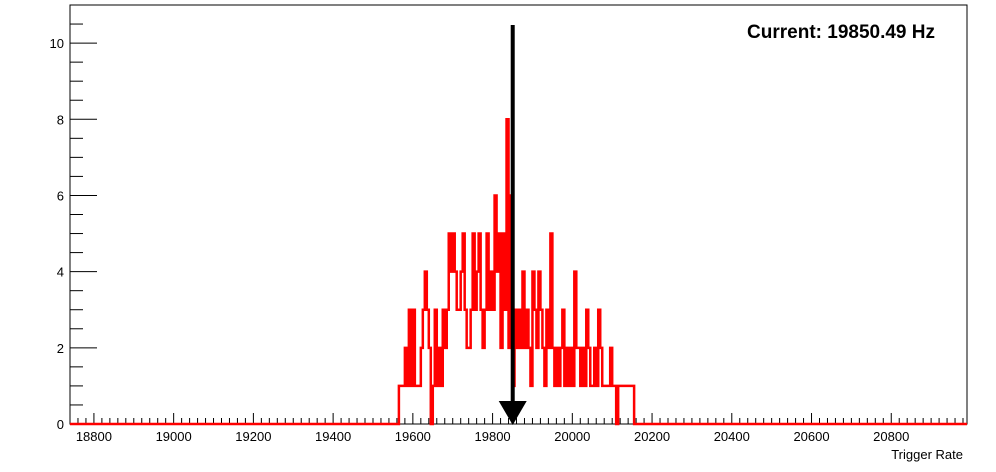 The height and width of the screenshot is (472, 996). Describe the element at coordinates (891, 436) in the screenshot. I see `x-tick-label: 20800` at that location.